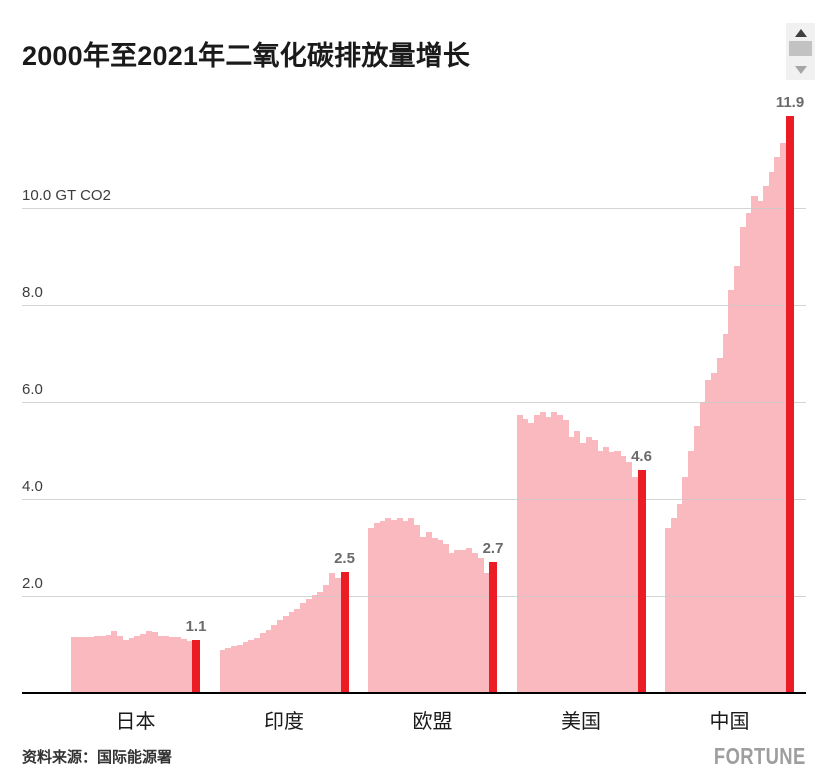  Describe the element at coordinates (196, 626) in the screenshot. I see `final-value-label: 1.1` at that location.